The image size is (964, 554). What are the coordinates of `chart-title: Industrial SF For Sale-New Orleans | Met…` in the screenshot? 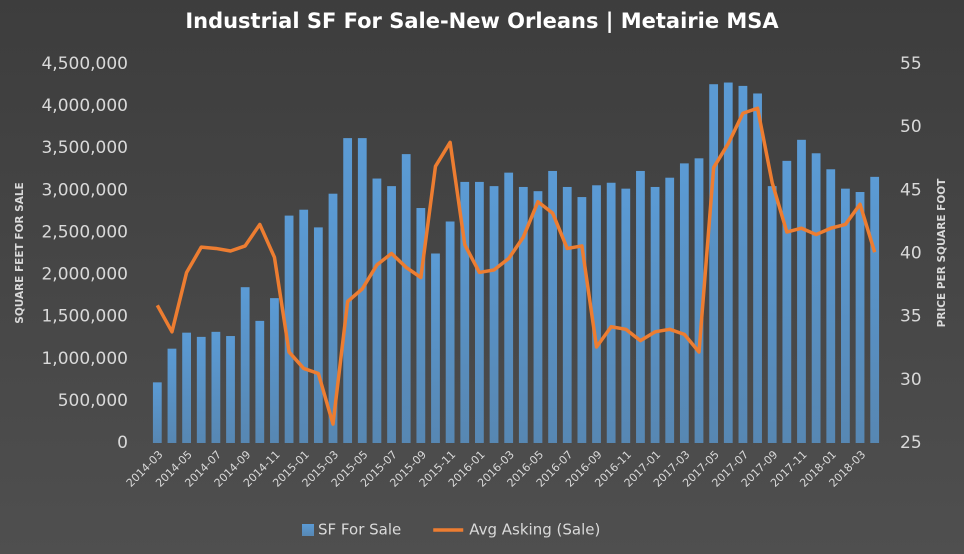 It's located at (482, 21).